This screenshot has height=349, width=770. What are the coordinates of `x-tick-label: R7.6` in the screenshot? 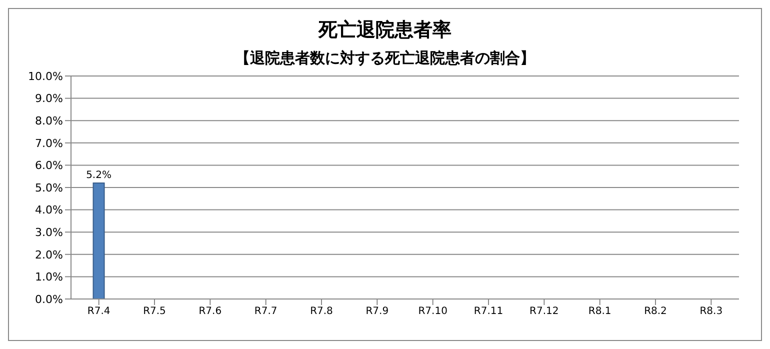 It's located at (210, 312).